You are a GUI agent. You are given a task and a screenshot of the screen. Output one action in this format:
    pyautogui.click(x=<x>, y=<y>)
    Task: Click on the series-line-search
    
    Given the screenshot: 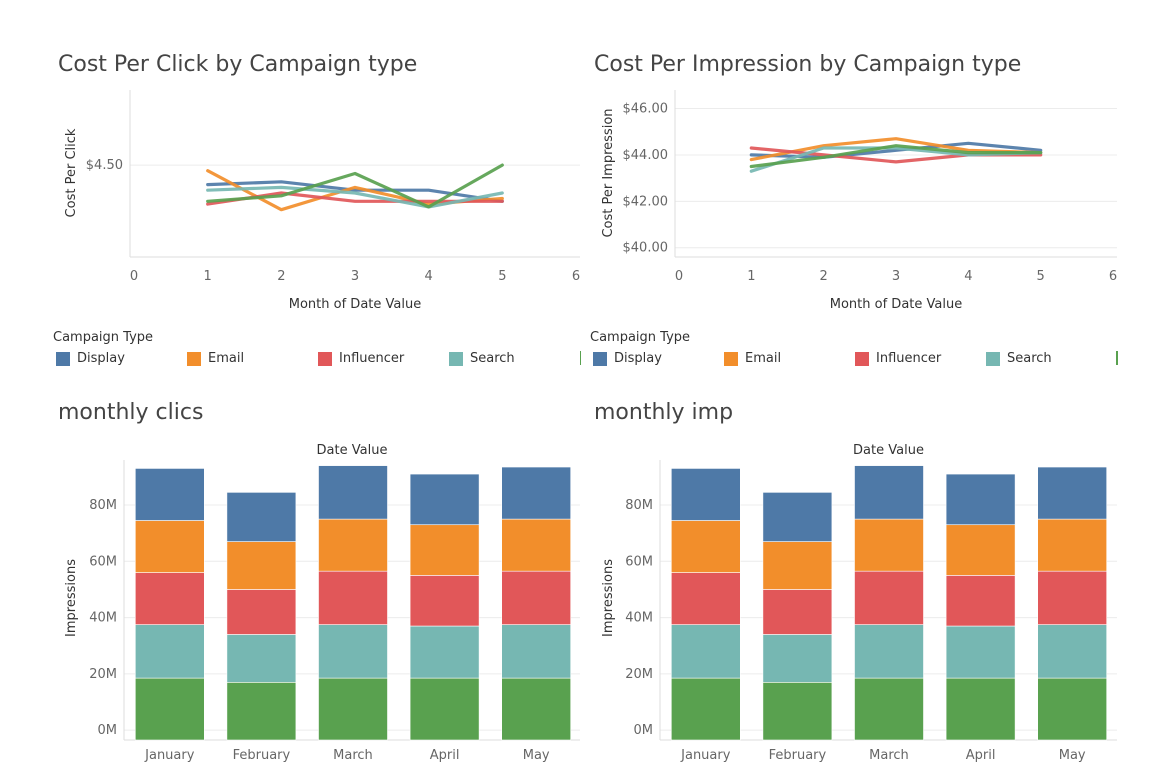 What is the action you would take?
    pyautogui.click(x=355, y=197)
    